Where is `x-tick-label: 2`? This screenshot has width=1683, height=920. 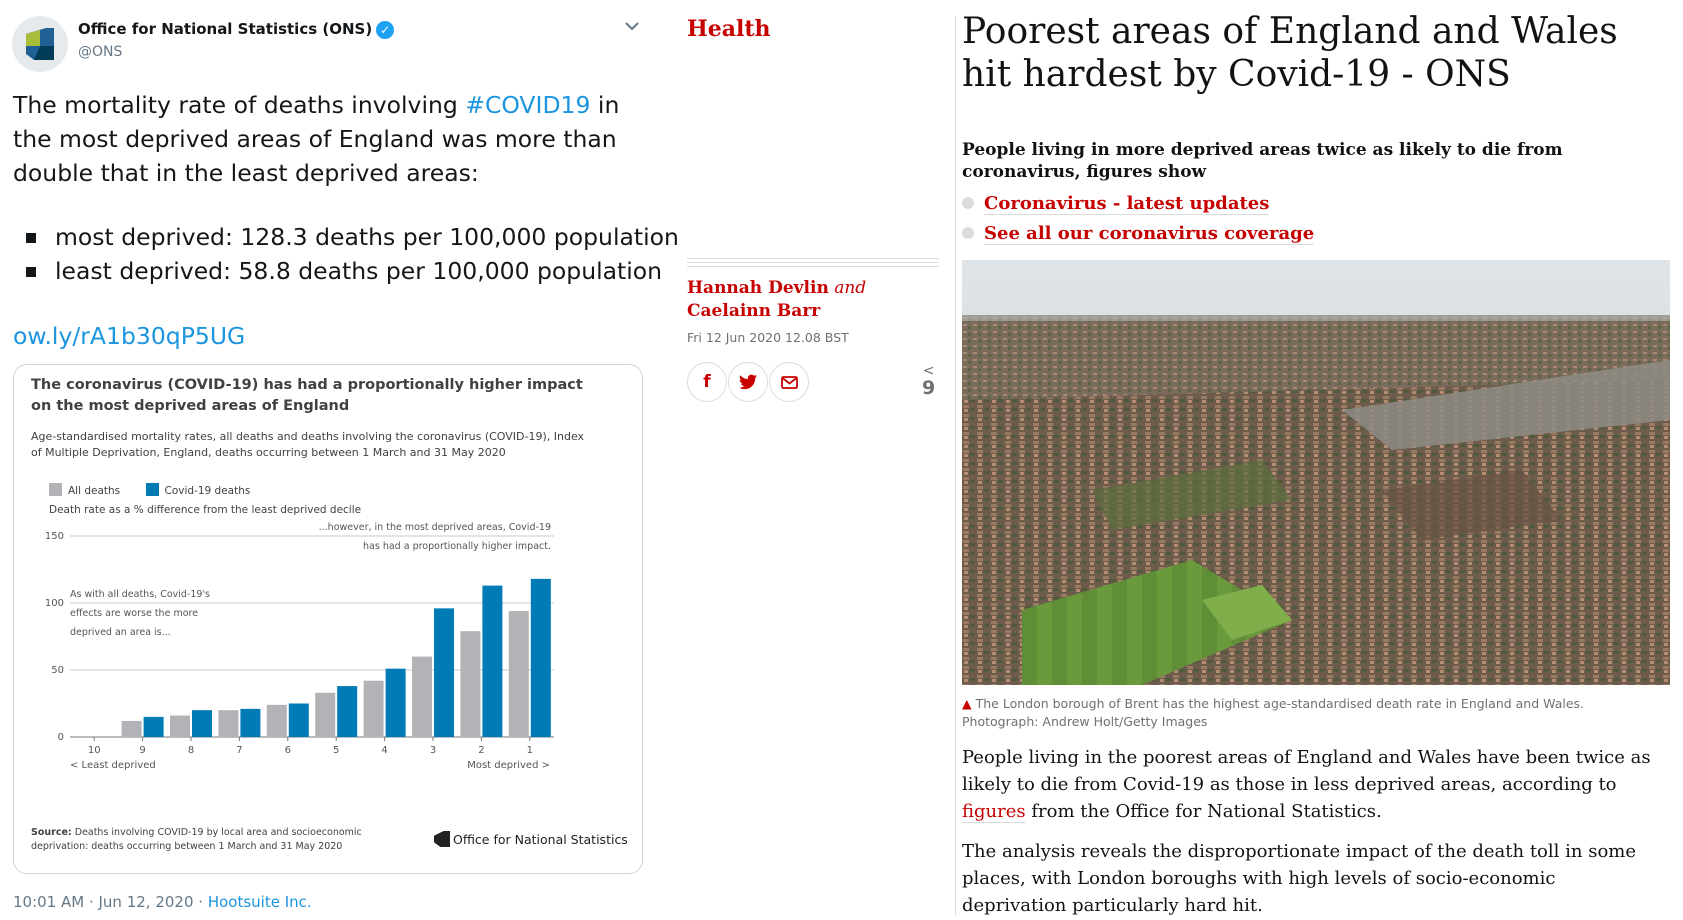
x-tick-label: 2 is located at coordinates (481, 750).